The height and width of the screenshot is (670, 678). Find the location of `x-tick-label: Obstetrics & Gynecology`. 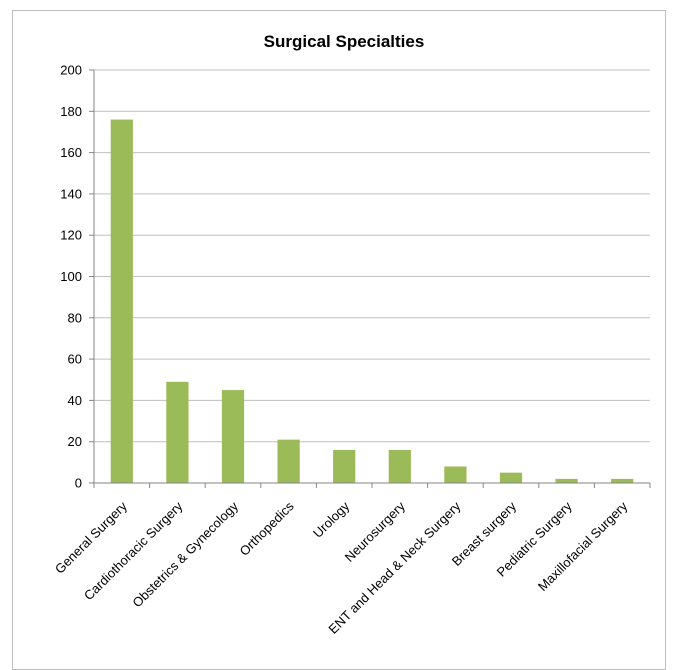

x-tick-label: Obstetrics & Gynecology is located at coordinates (185, 554).